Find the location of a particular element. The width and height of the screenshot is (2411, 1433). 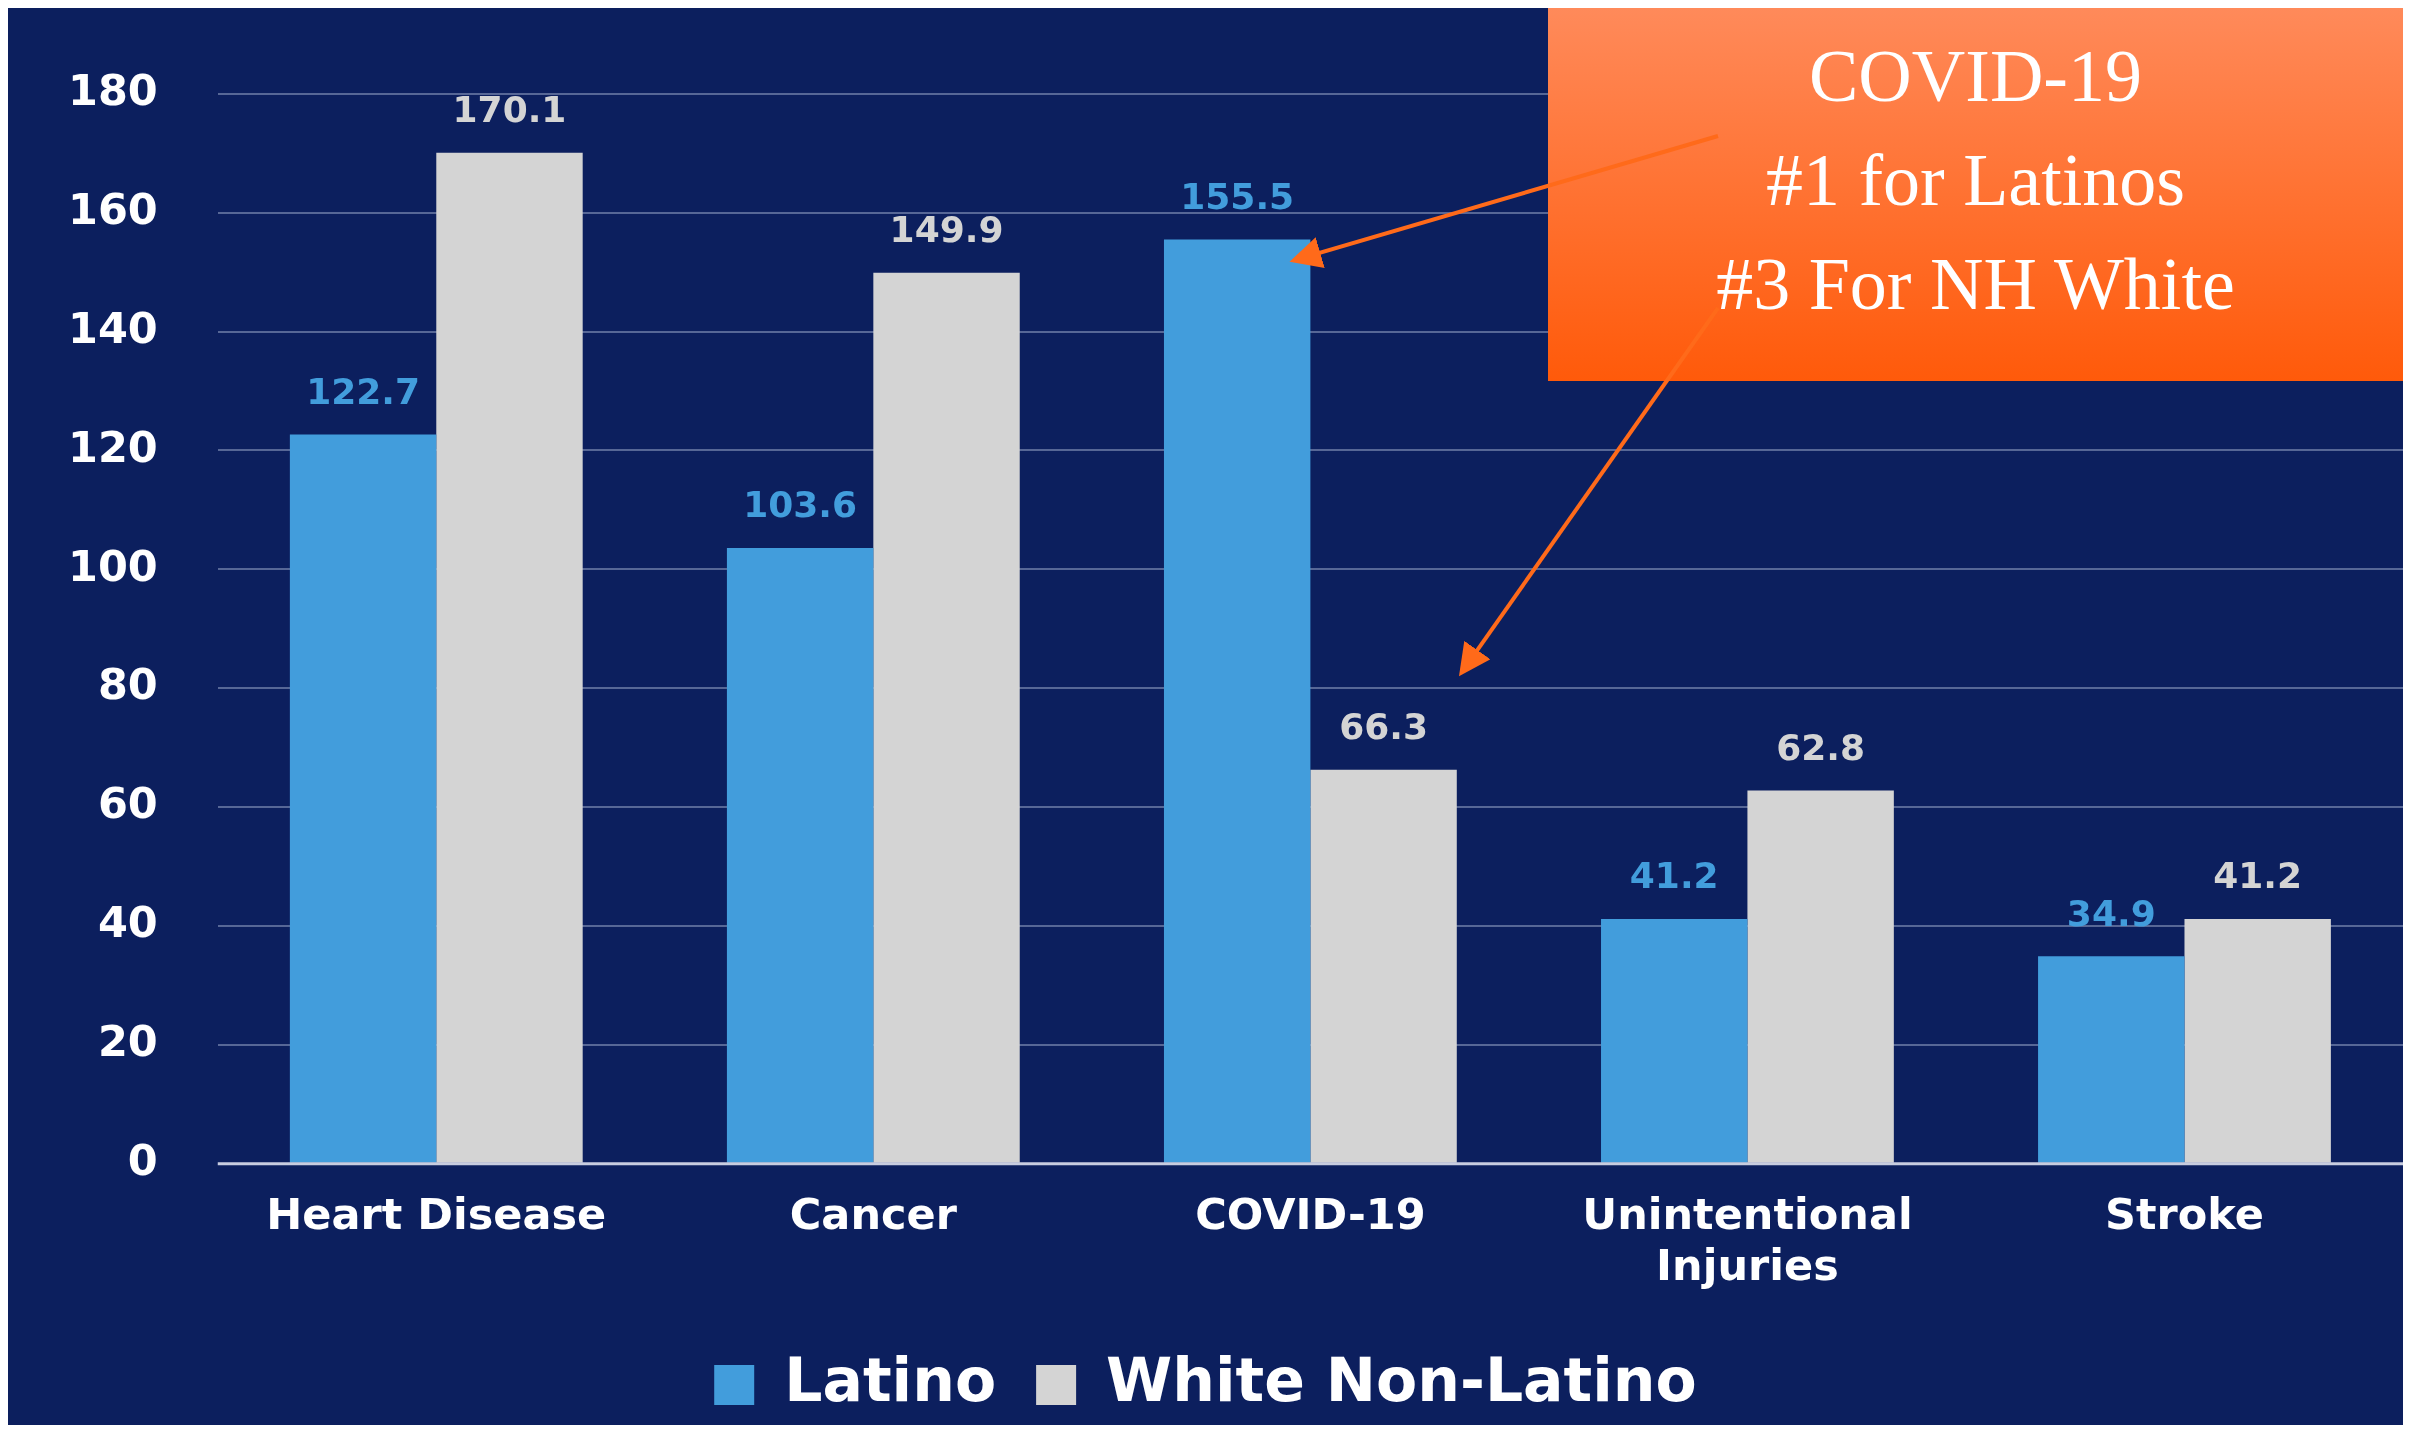

legend-label: Latino is located at coordinates (890, 1379).